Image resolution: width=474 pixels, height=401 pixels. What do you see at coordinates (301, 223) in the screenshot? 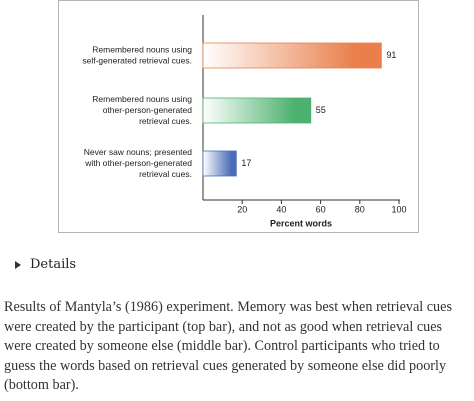
I see `x-axis-label: Percent words` at bounding box center [301, 223].